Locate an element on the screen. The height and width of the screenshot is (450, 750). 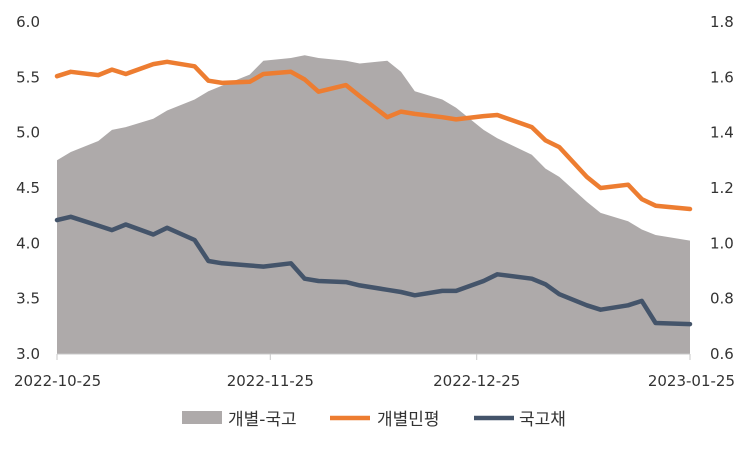
legend: 개별-국고 개별민평 국고채 is located at coordinates (374, 420).